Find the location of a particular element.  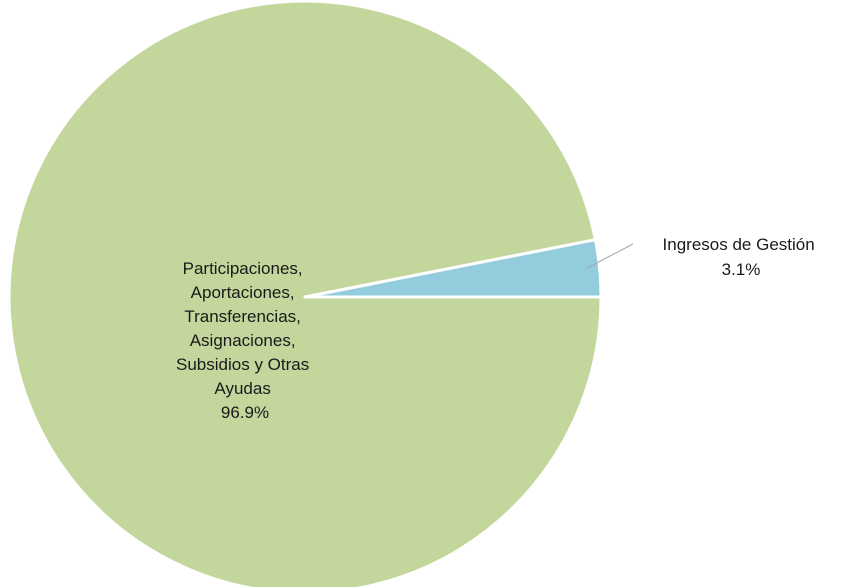

slice-label-ingresos: Ingresos de Gestión 3.1% is located at coordinates (741, 257).